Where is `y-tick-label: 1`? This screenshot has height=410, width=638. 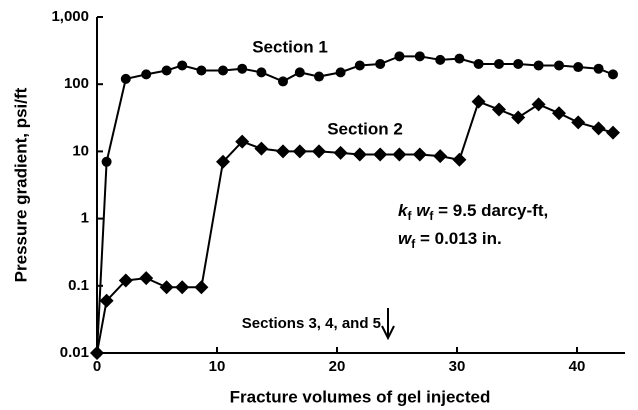
y-tick-label: 1 is located at coordinates (85, 218).